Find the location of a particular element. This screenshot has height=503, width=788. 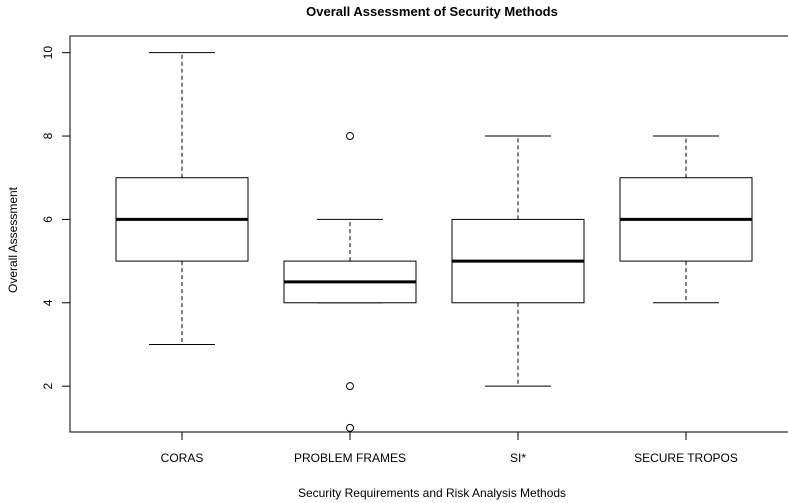

y-tick-label: 4 is located at coordinates (48, 302).